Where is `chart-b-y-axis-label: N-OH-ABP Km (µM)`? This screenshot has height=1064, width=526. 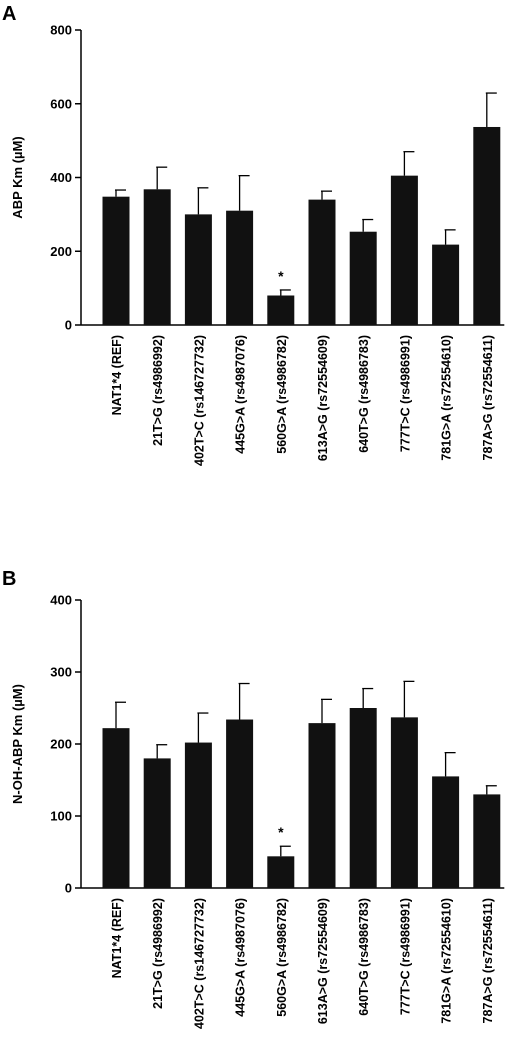 chart-b-y-axis-label: N-OH-ABP Km (µM) is located at coordinates (17, 744).